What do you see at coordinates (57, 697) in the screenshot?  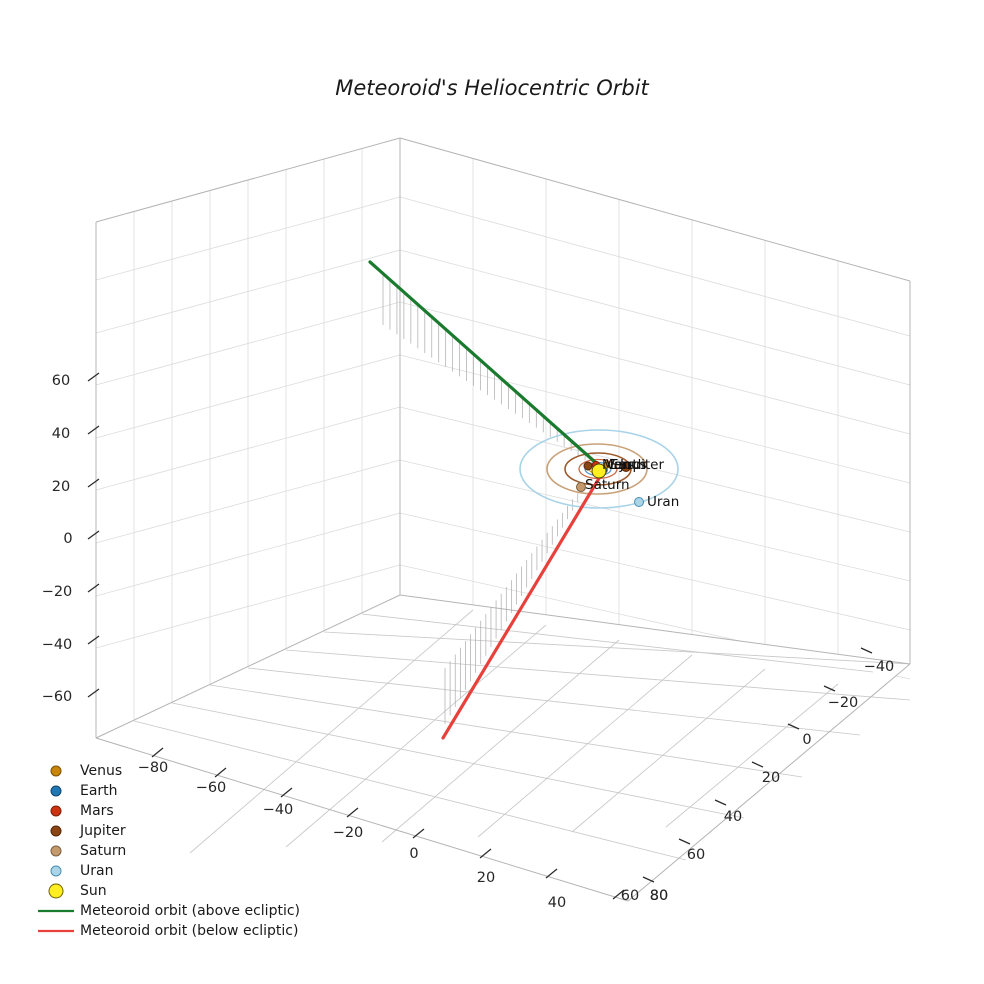 I see `z-tick-label: −60` at bounding box center [57, 697].